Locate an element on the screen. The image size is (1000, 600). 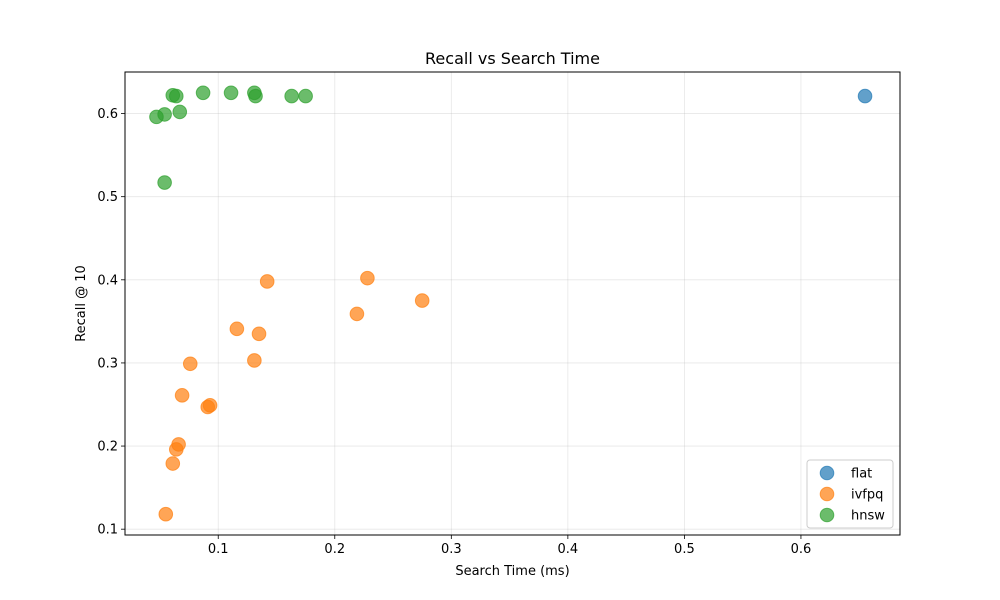
y-tick-label: 0.6 is located at coordinates (107, 114).